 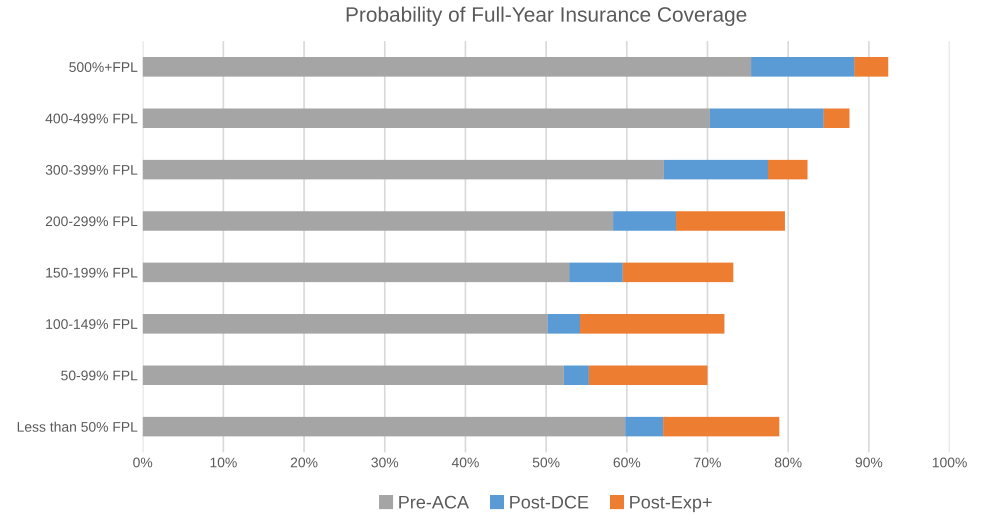 I want to click on x-tick-label: 100%, so click(x=949, y=463).